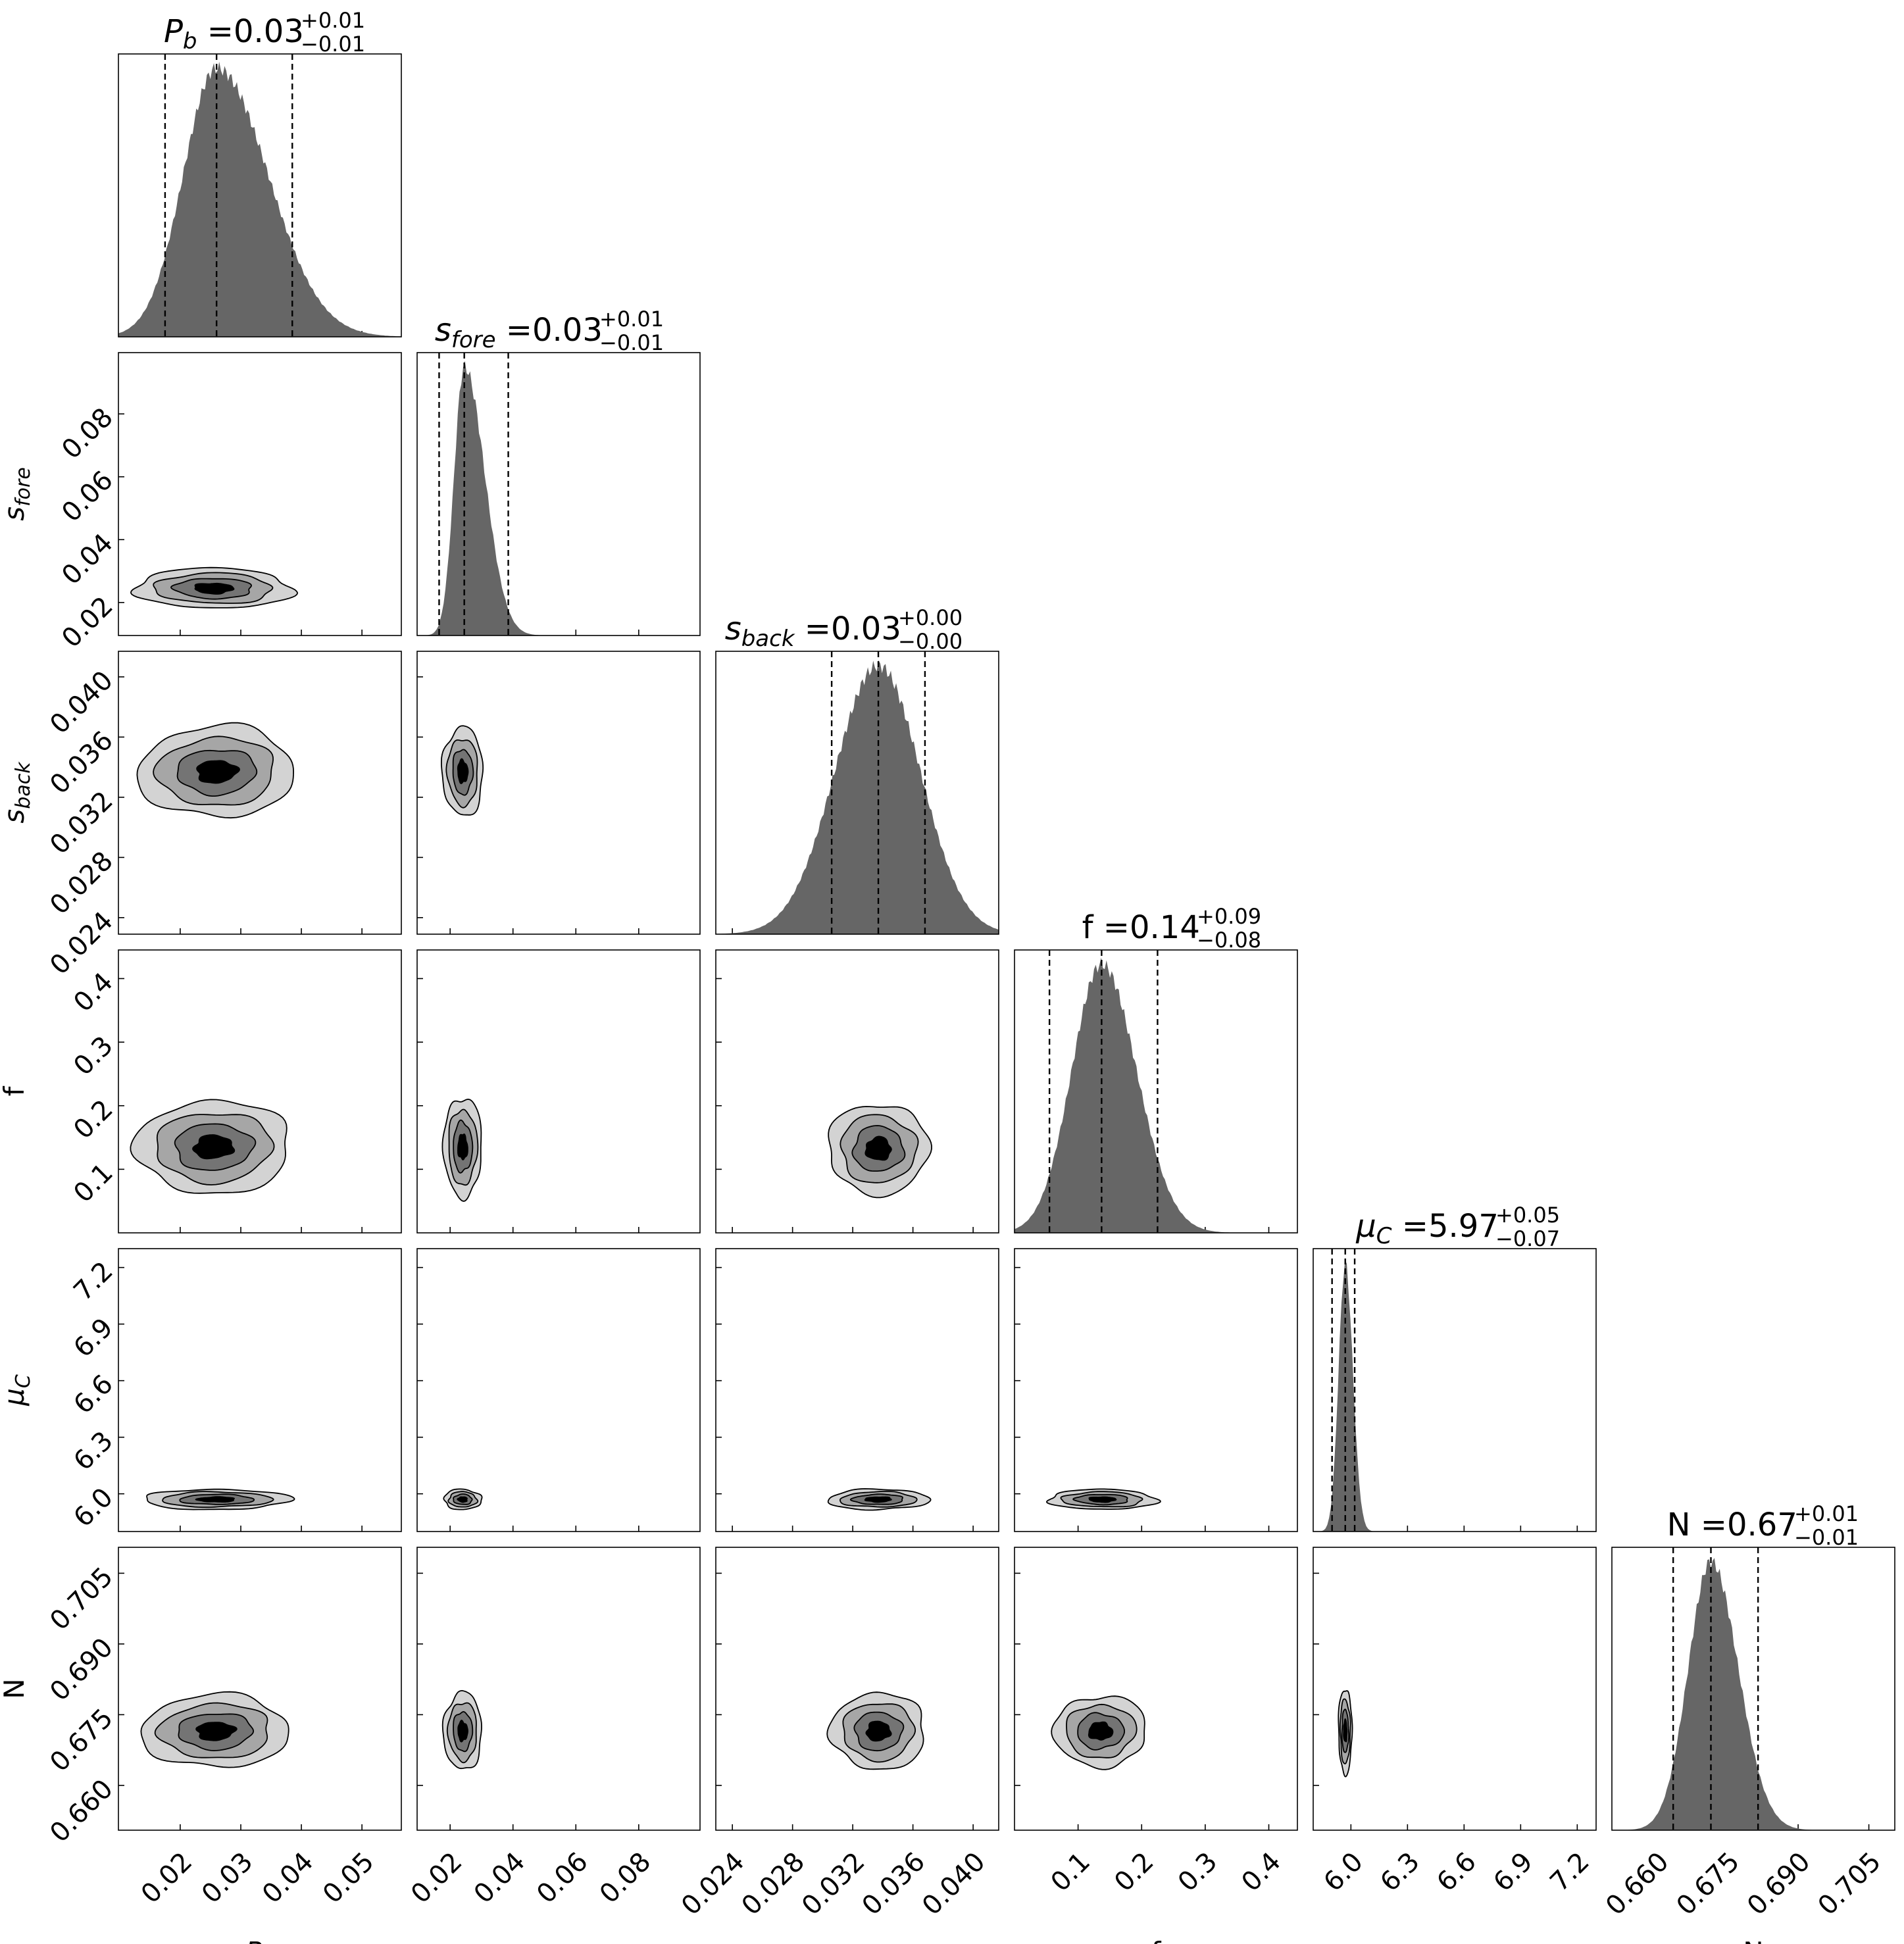 This screenshot has height=1944, width=1904. I want to click on title-minus: −0.07, so click(1527, 1238).